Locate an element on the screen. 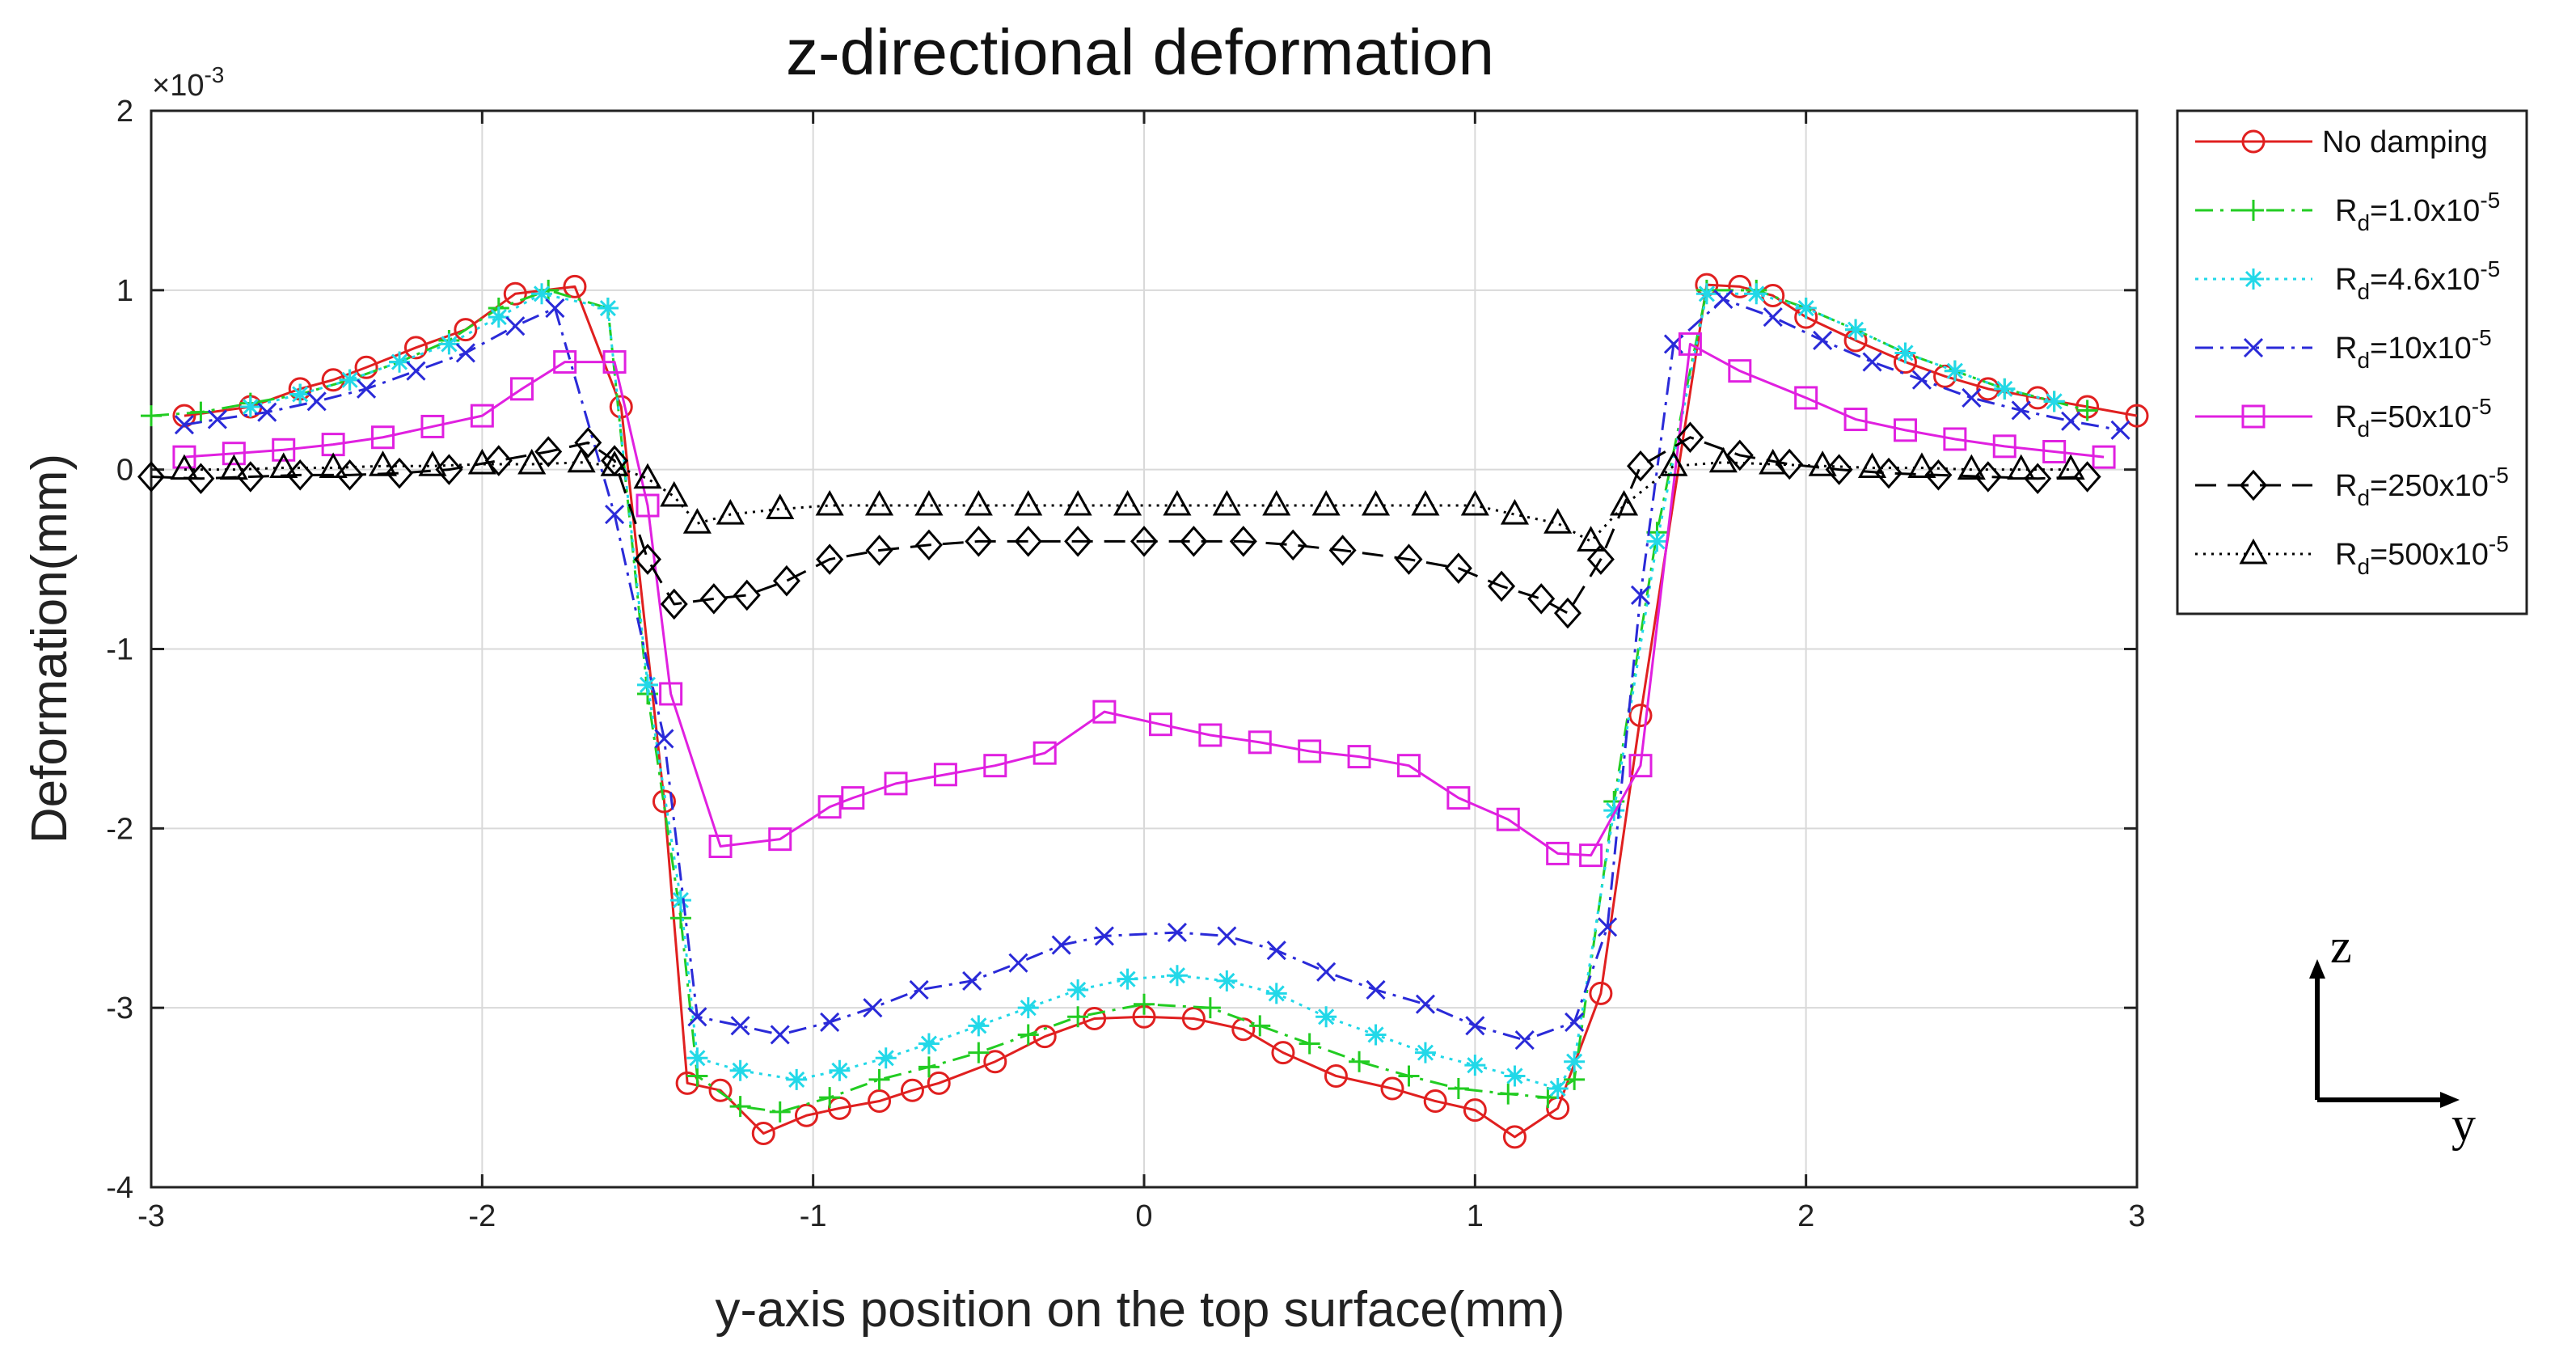  y-arrowhead is located at coordinates (2450, 1100).